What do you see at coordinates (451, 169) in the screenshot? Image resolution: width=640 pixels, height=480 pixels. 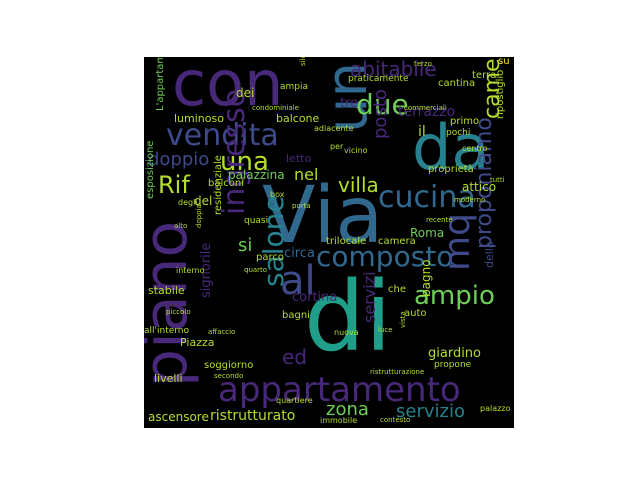 I see `word-proprieta: proprietà` at bounding box center [451, 169].